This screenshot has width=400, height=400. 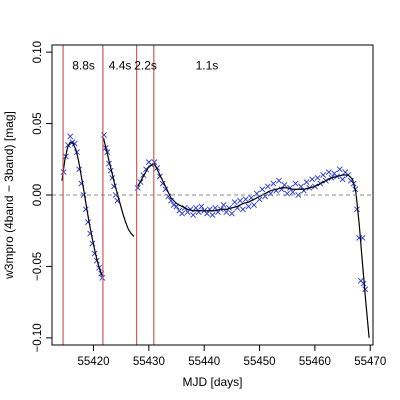 I want to click on x-tick-label-1: 55420, so click(x=94, y=362).